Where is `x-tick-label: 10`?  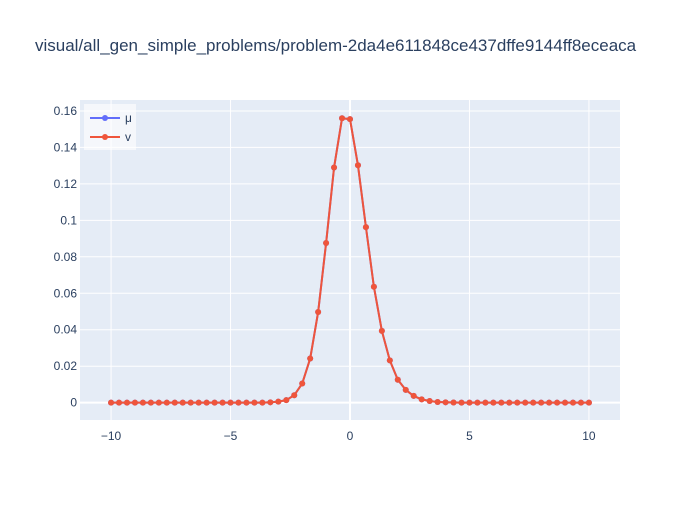
x-tick-label: 10 is located at coordinates (589, 436).